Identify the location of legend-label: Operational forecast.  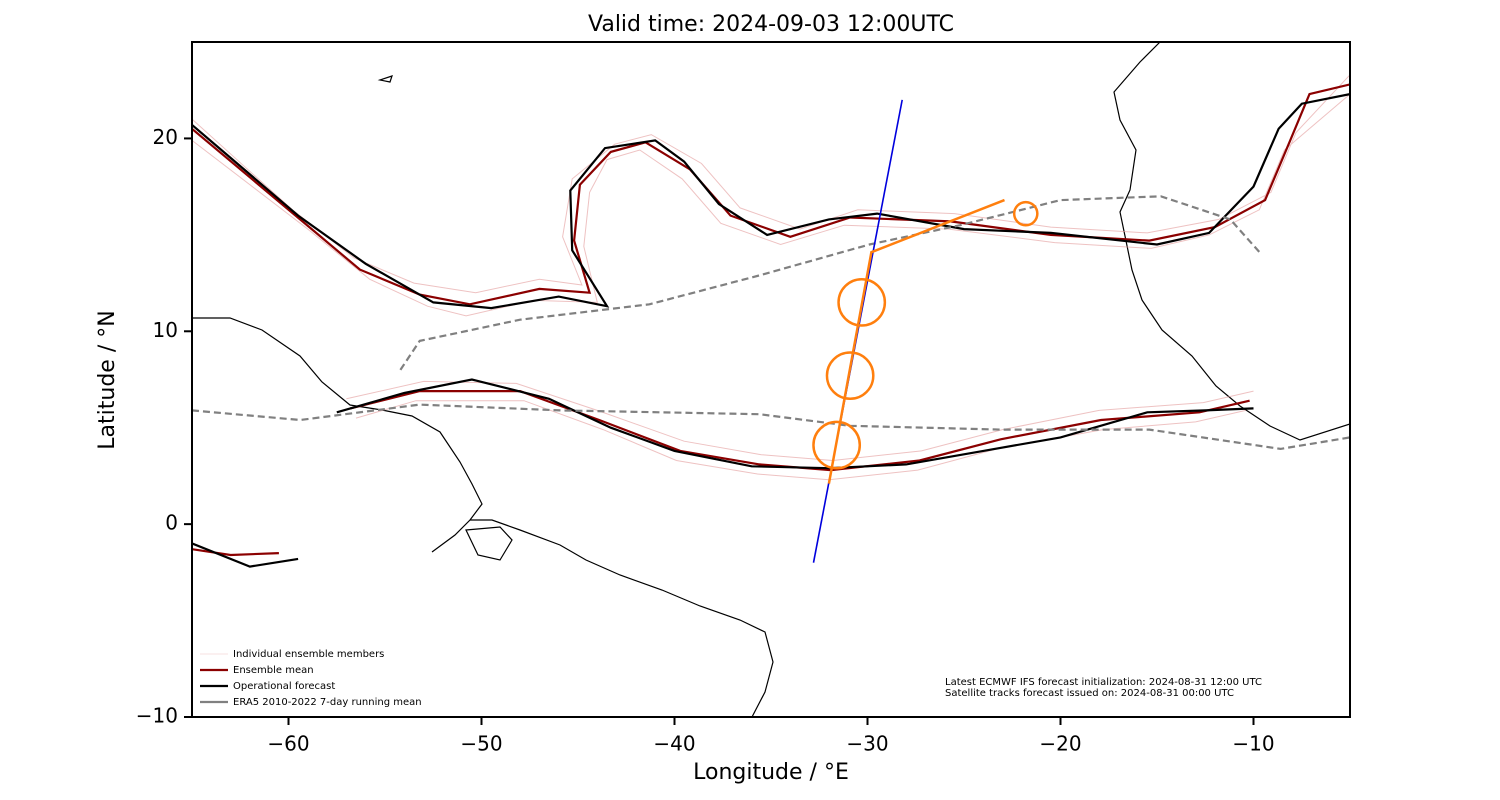
(284, 686).